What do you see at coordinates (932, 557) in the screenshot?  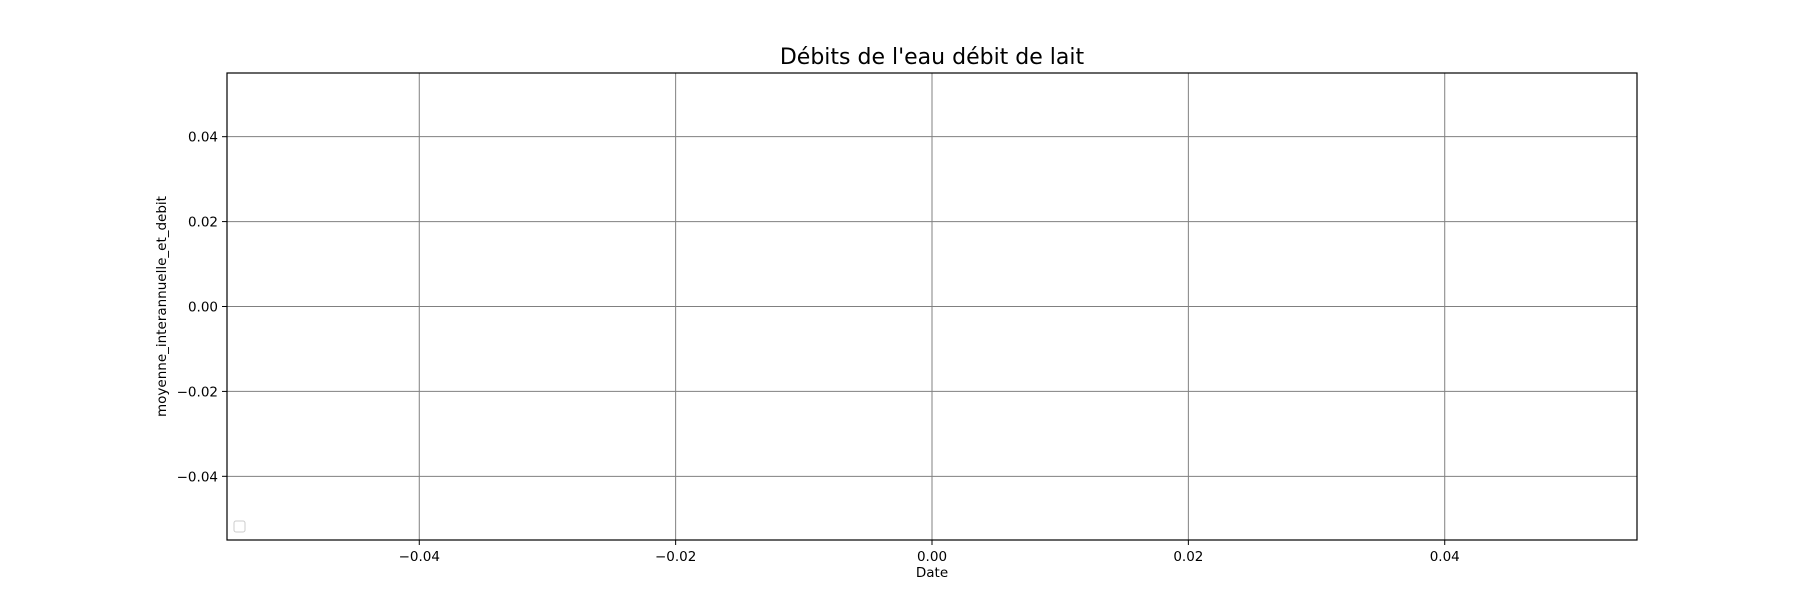 I see `x-tick-label: 0.00` at bounding box center [932, 557].